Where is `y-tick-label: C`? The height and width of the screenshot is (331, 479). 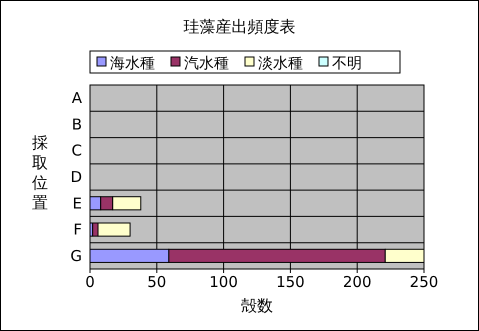
y-tick-label: C is located at coordinates (77, 151).